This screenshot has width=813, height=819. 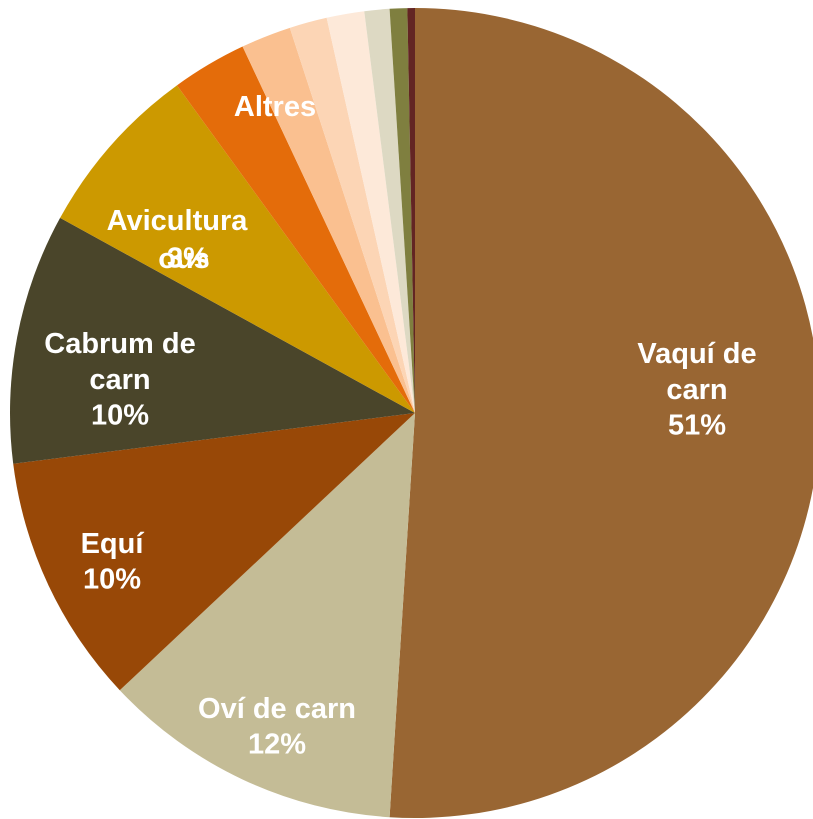 I want to click on slice-label: Vaquí de carn, so click(x=696, y=372).